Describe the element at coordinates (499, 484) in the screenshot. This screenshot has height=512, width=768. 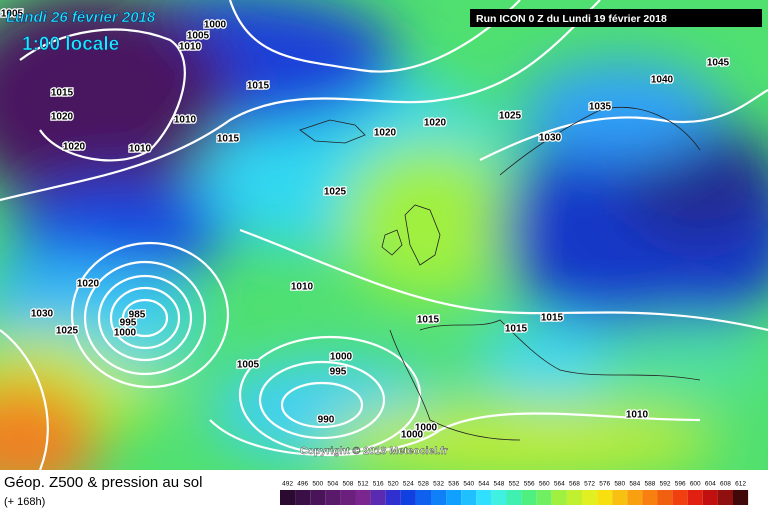
I see `scale-label: 548` at that location.